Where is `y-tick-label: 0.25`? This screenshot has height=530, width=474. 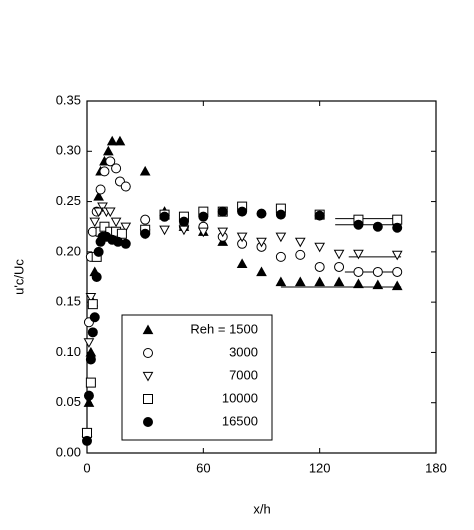
y-tick-label: 0.25 is located at coordinates (68, 200).